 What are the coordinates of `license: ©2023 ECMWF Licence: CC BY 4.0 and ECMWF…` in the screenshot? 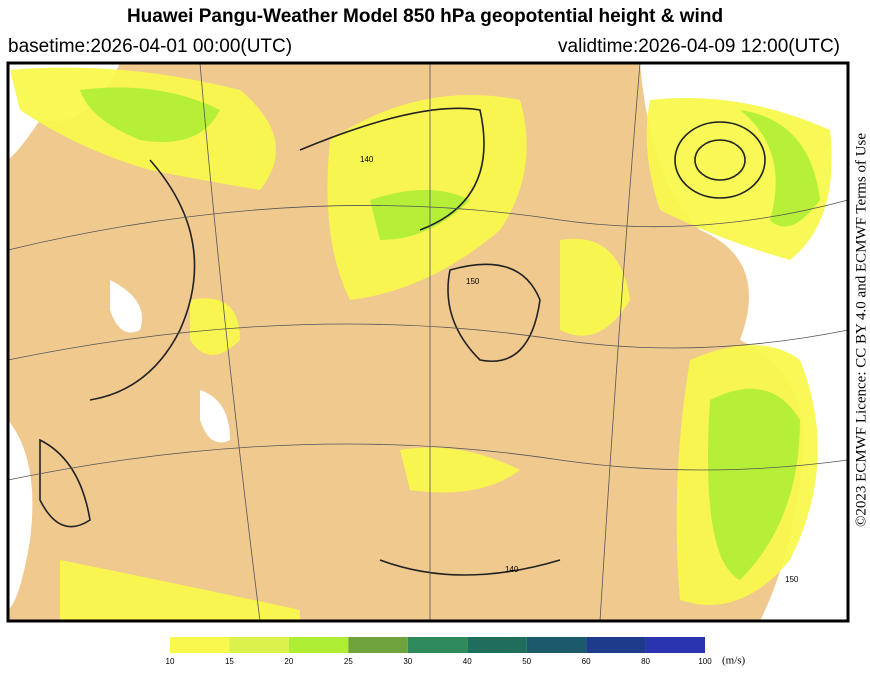 It's located at (861, 330).